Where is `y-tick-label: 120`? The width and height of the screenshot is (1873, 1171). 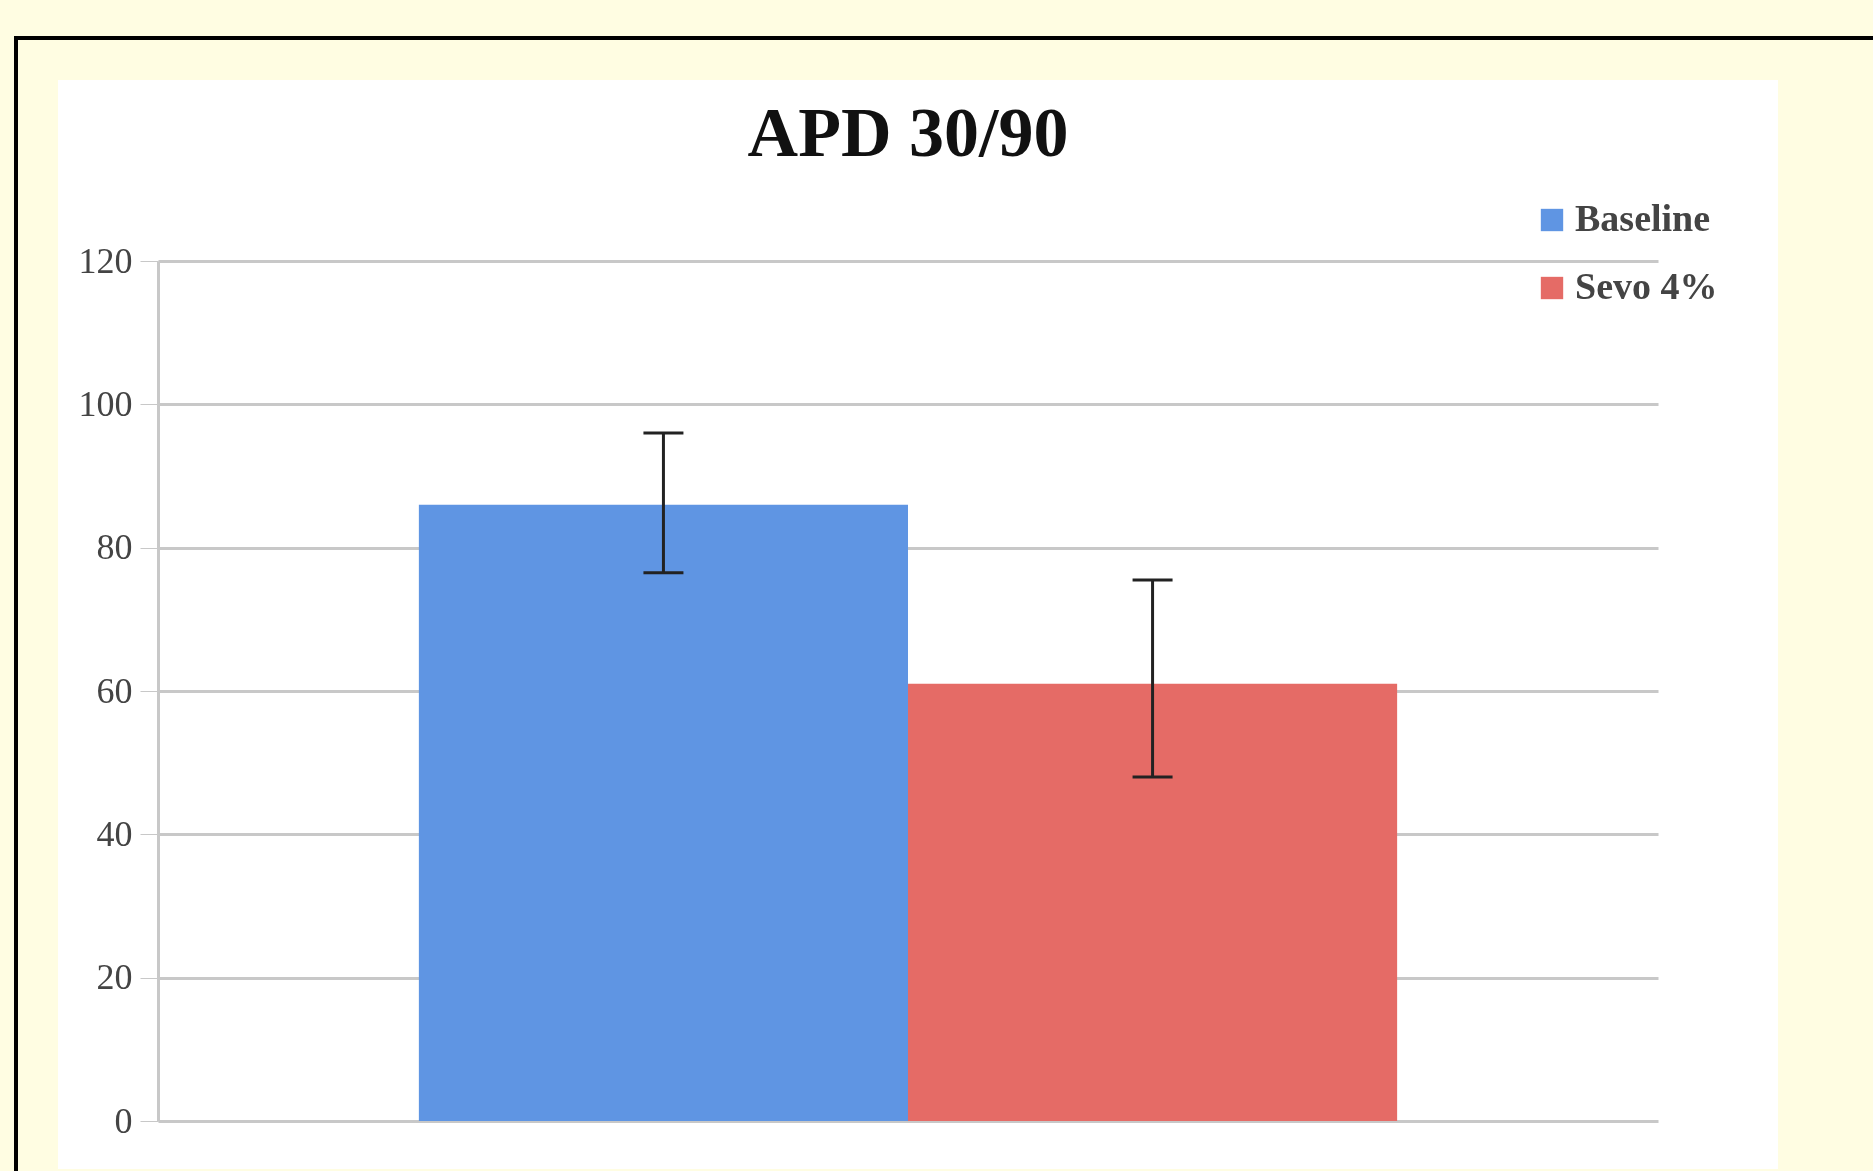 y-tick-label: 120 is located at coordinates (105, 260).